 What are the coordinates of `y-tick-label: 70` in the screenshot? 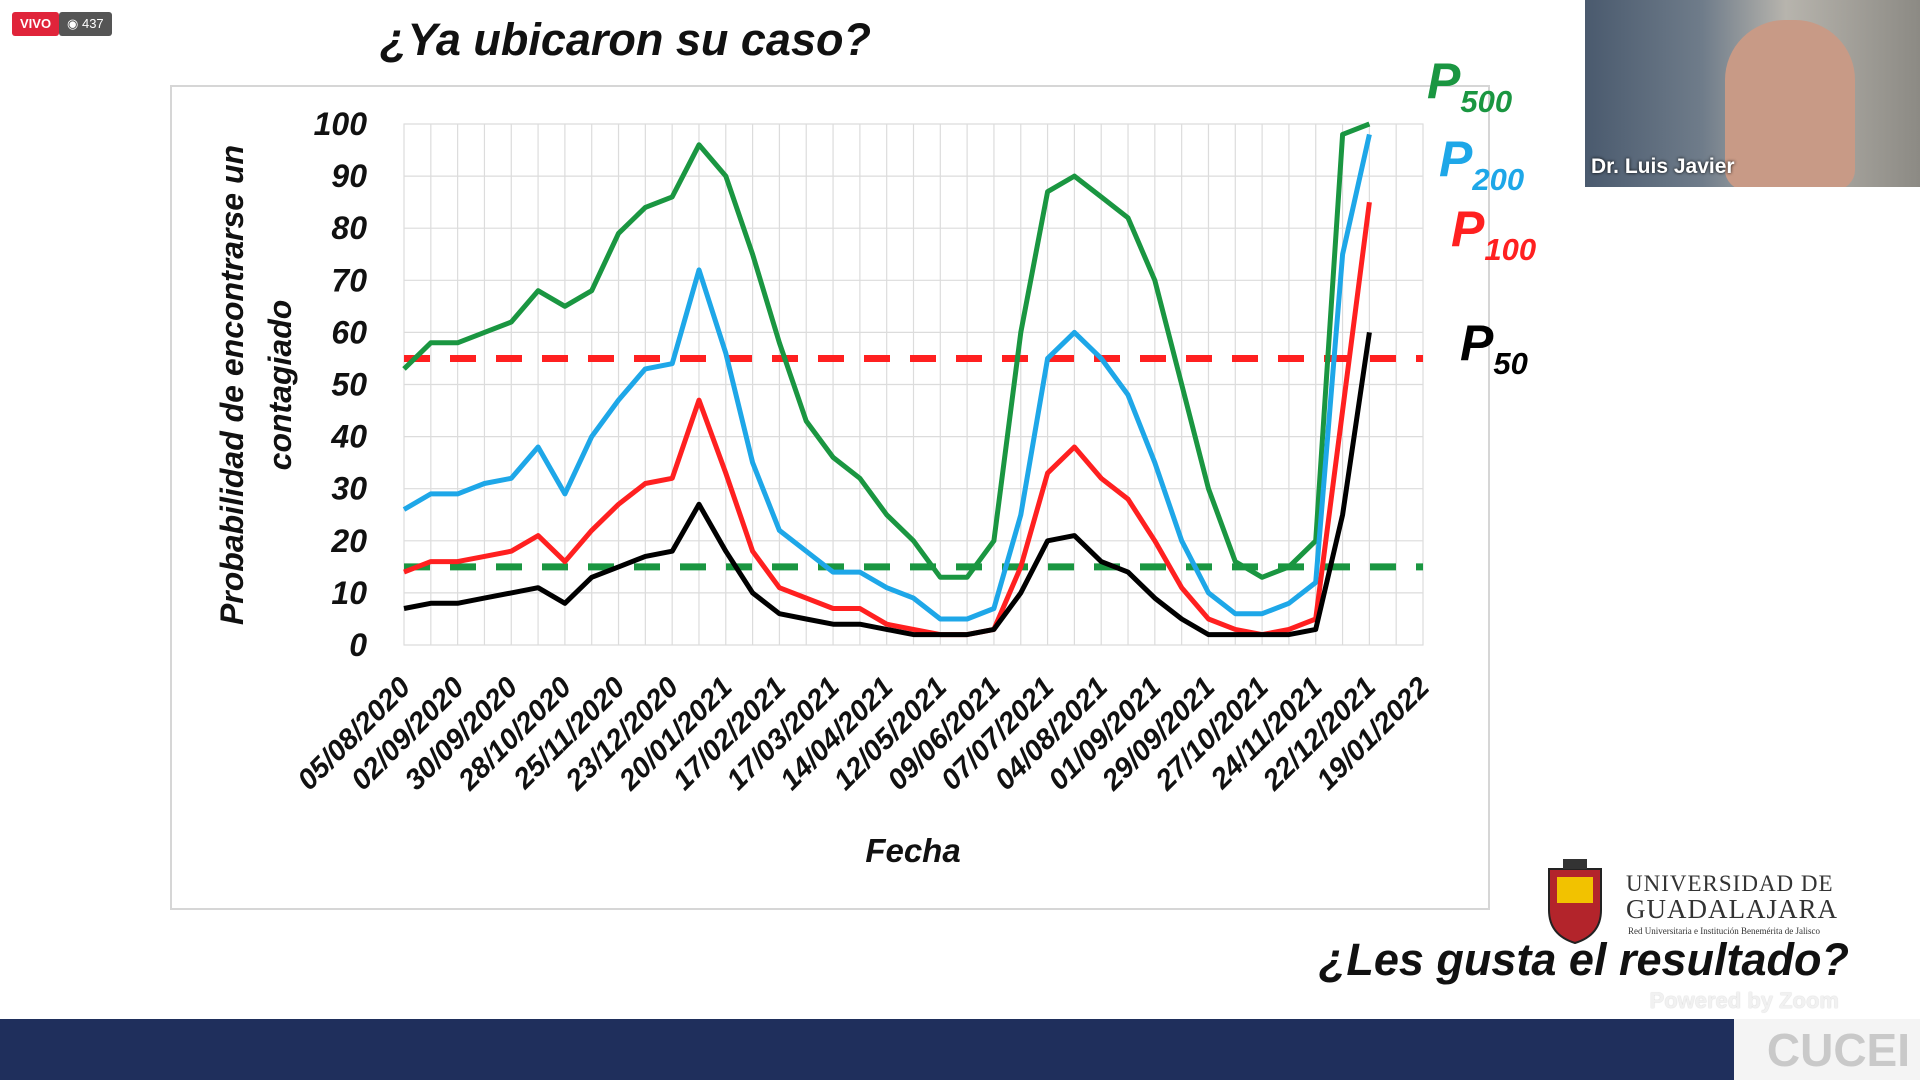 It's located at (349, 280).